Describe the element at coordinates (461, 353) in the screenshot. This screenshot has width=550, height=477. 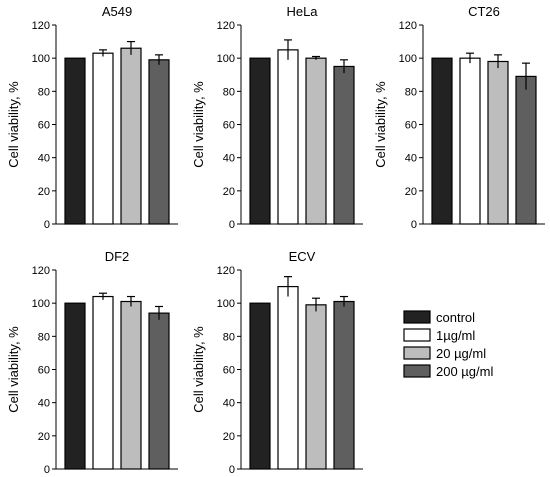
I see `legend-label: 20 µg/ml` at that location.